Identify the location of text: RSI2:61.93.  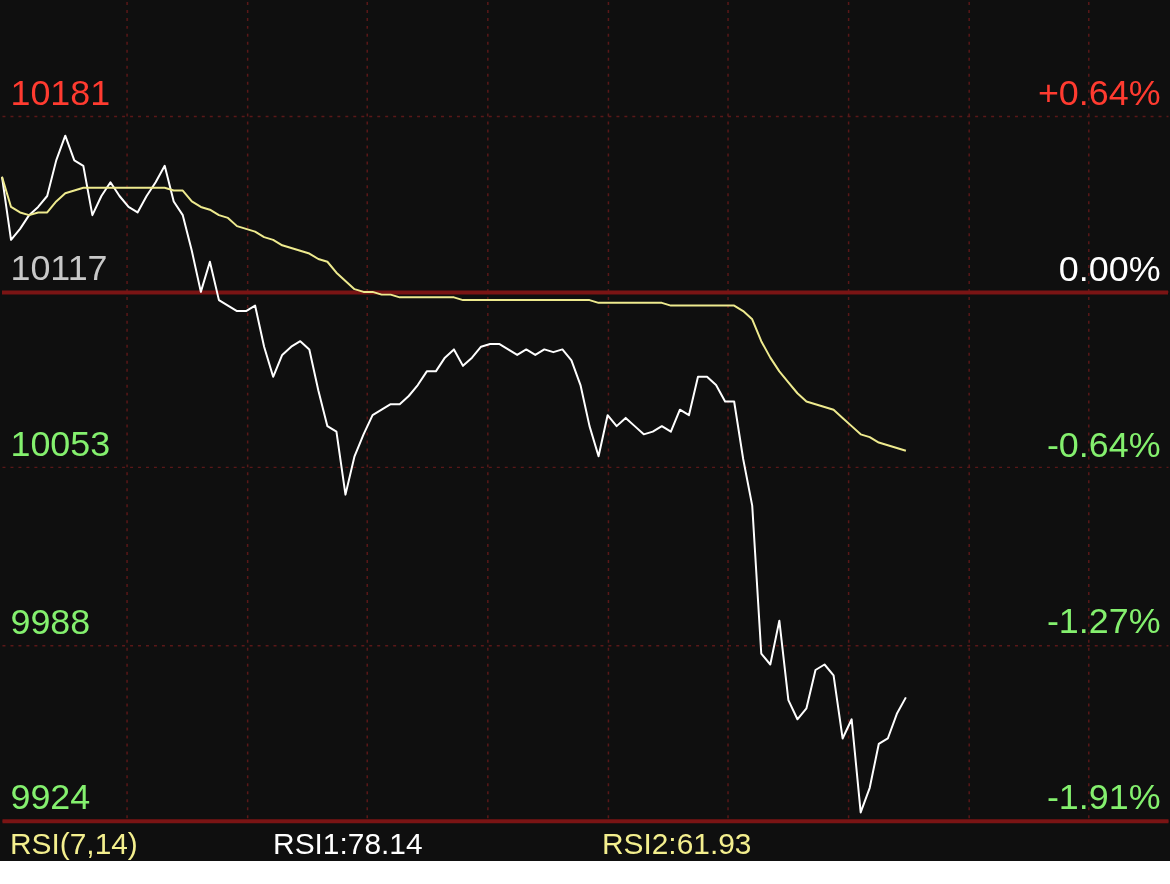
(676, 843).